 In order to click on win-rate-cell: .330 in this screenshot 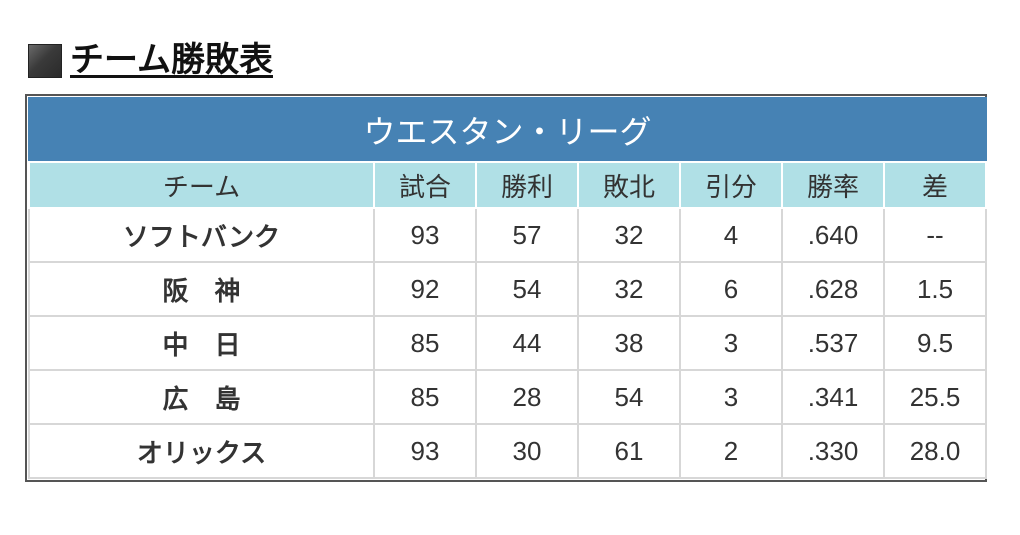, I will do `click(833, 451)`.